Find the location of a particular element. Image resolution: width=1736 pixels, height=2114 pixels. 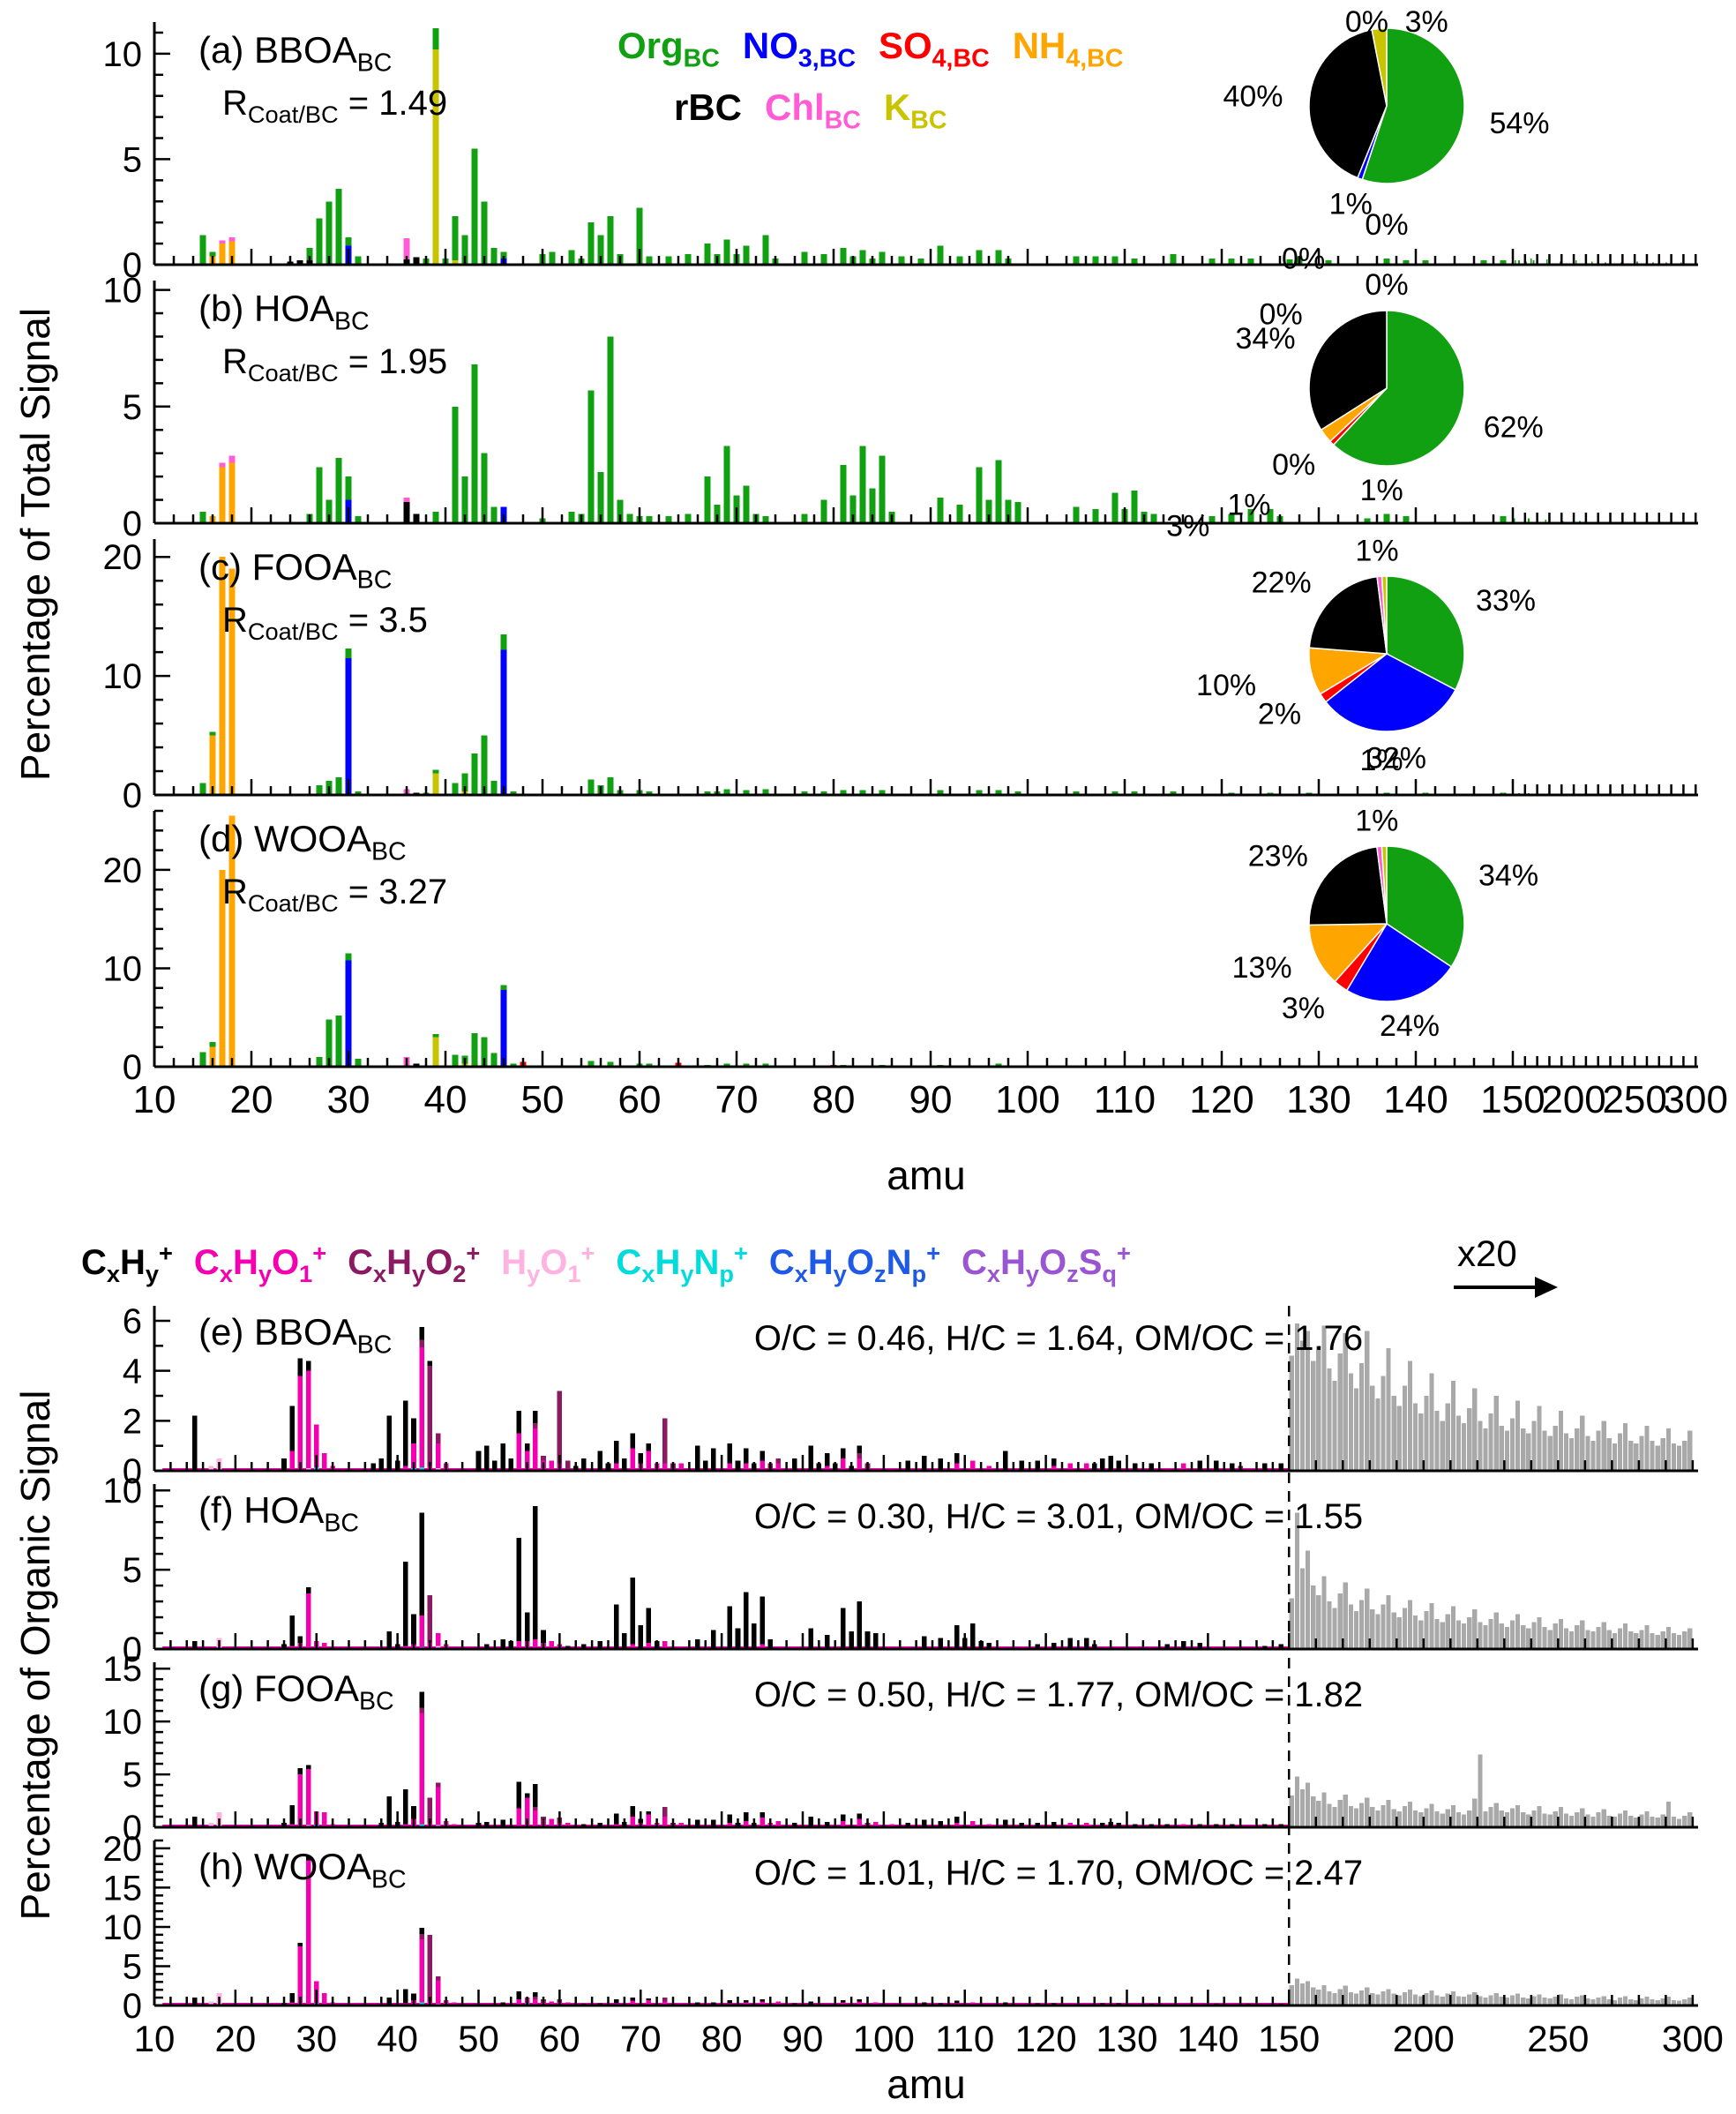

ticks-panel-f is located at coordinates (924, 1569).